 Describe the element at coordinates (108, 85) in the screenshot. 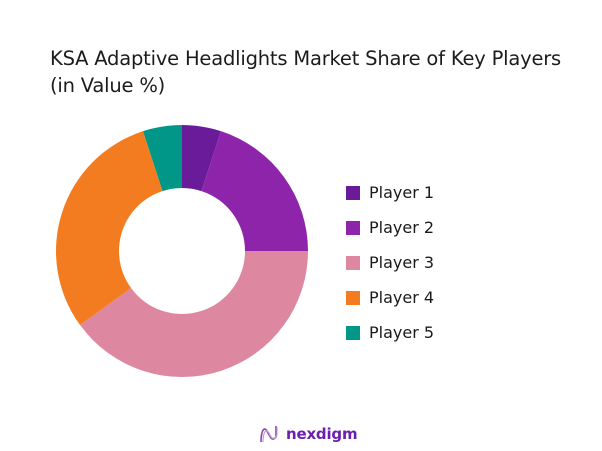

I see `chart-title-line2: (in Value %)` at that location.